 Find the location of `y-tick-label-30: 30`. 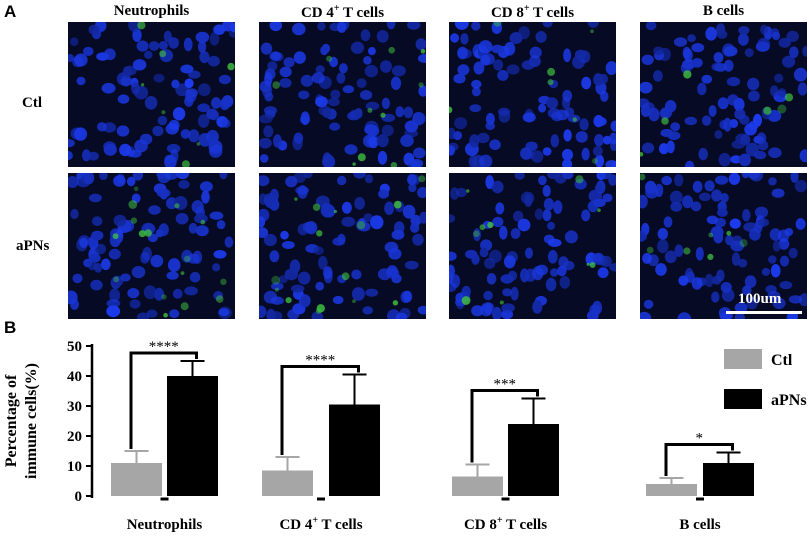

y-tick-label-30: 30 is located at coordinates (74, 407).